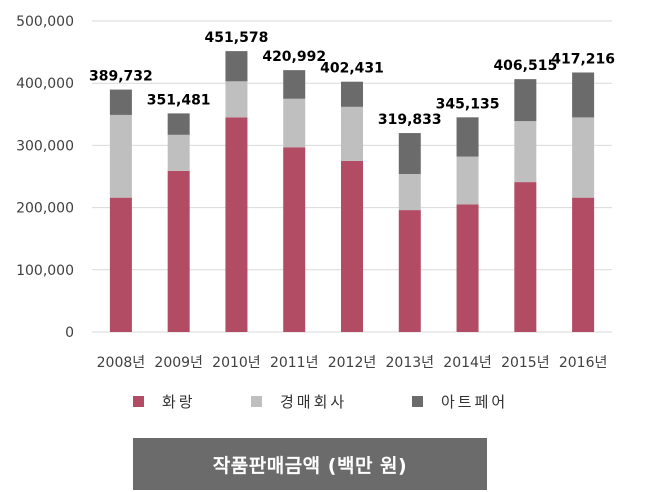 The width and height of the screenshot is (650, 492). I want to click on x-tick-label: 2009년, so click(178, 363).